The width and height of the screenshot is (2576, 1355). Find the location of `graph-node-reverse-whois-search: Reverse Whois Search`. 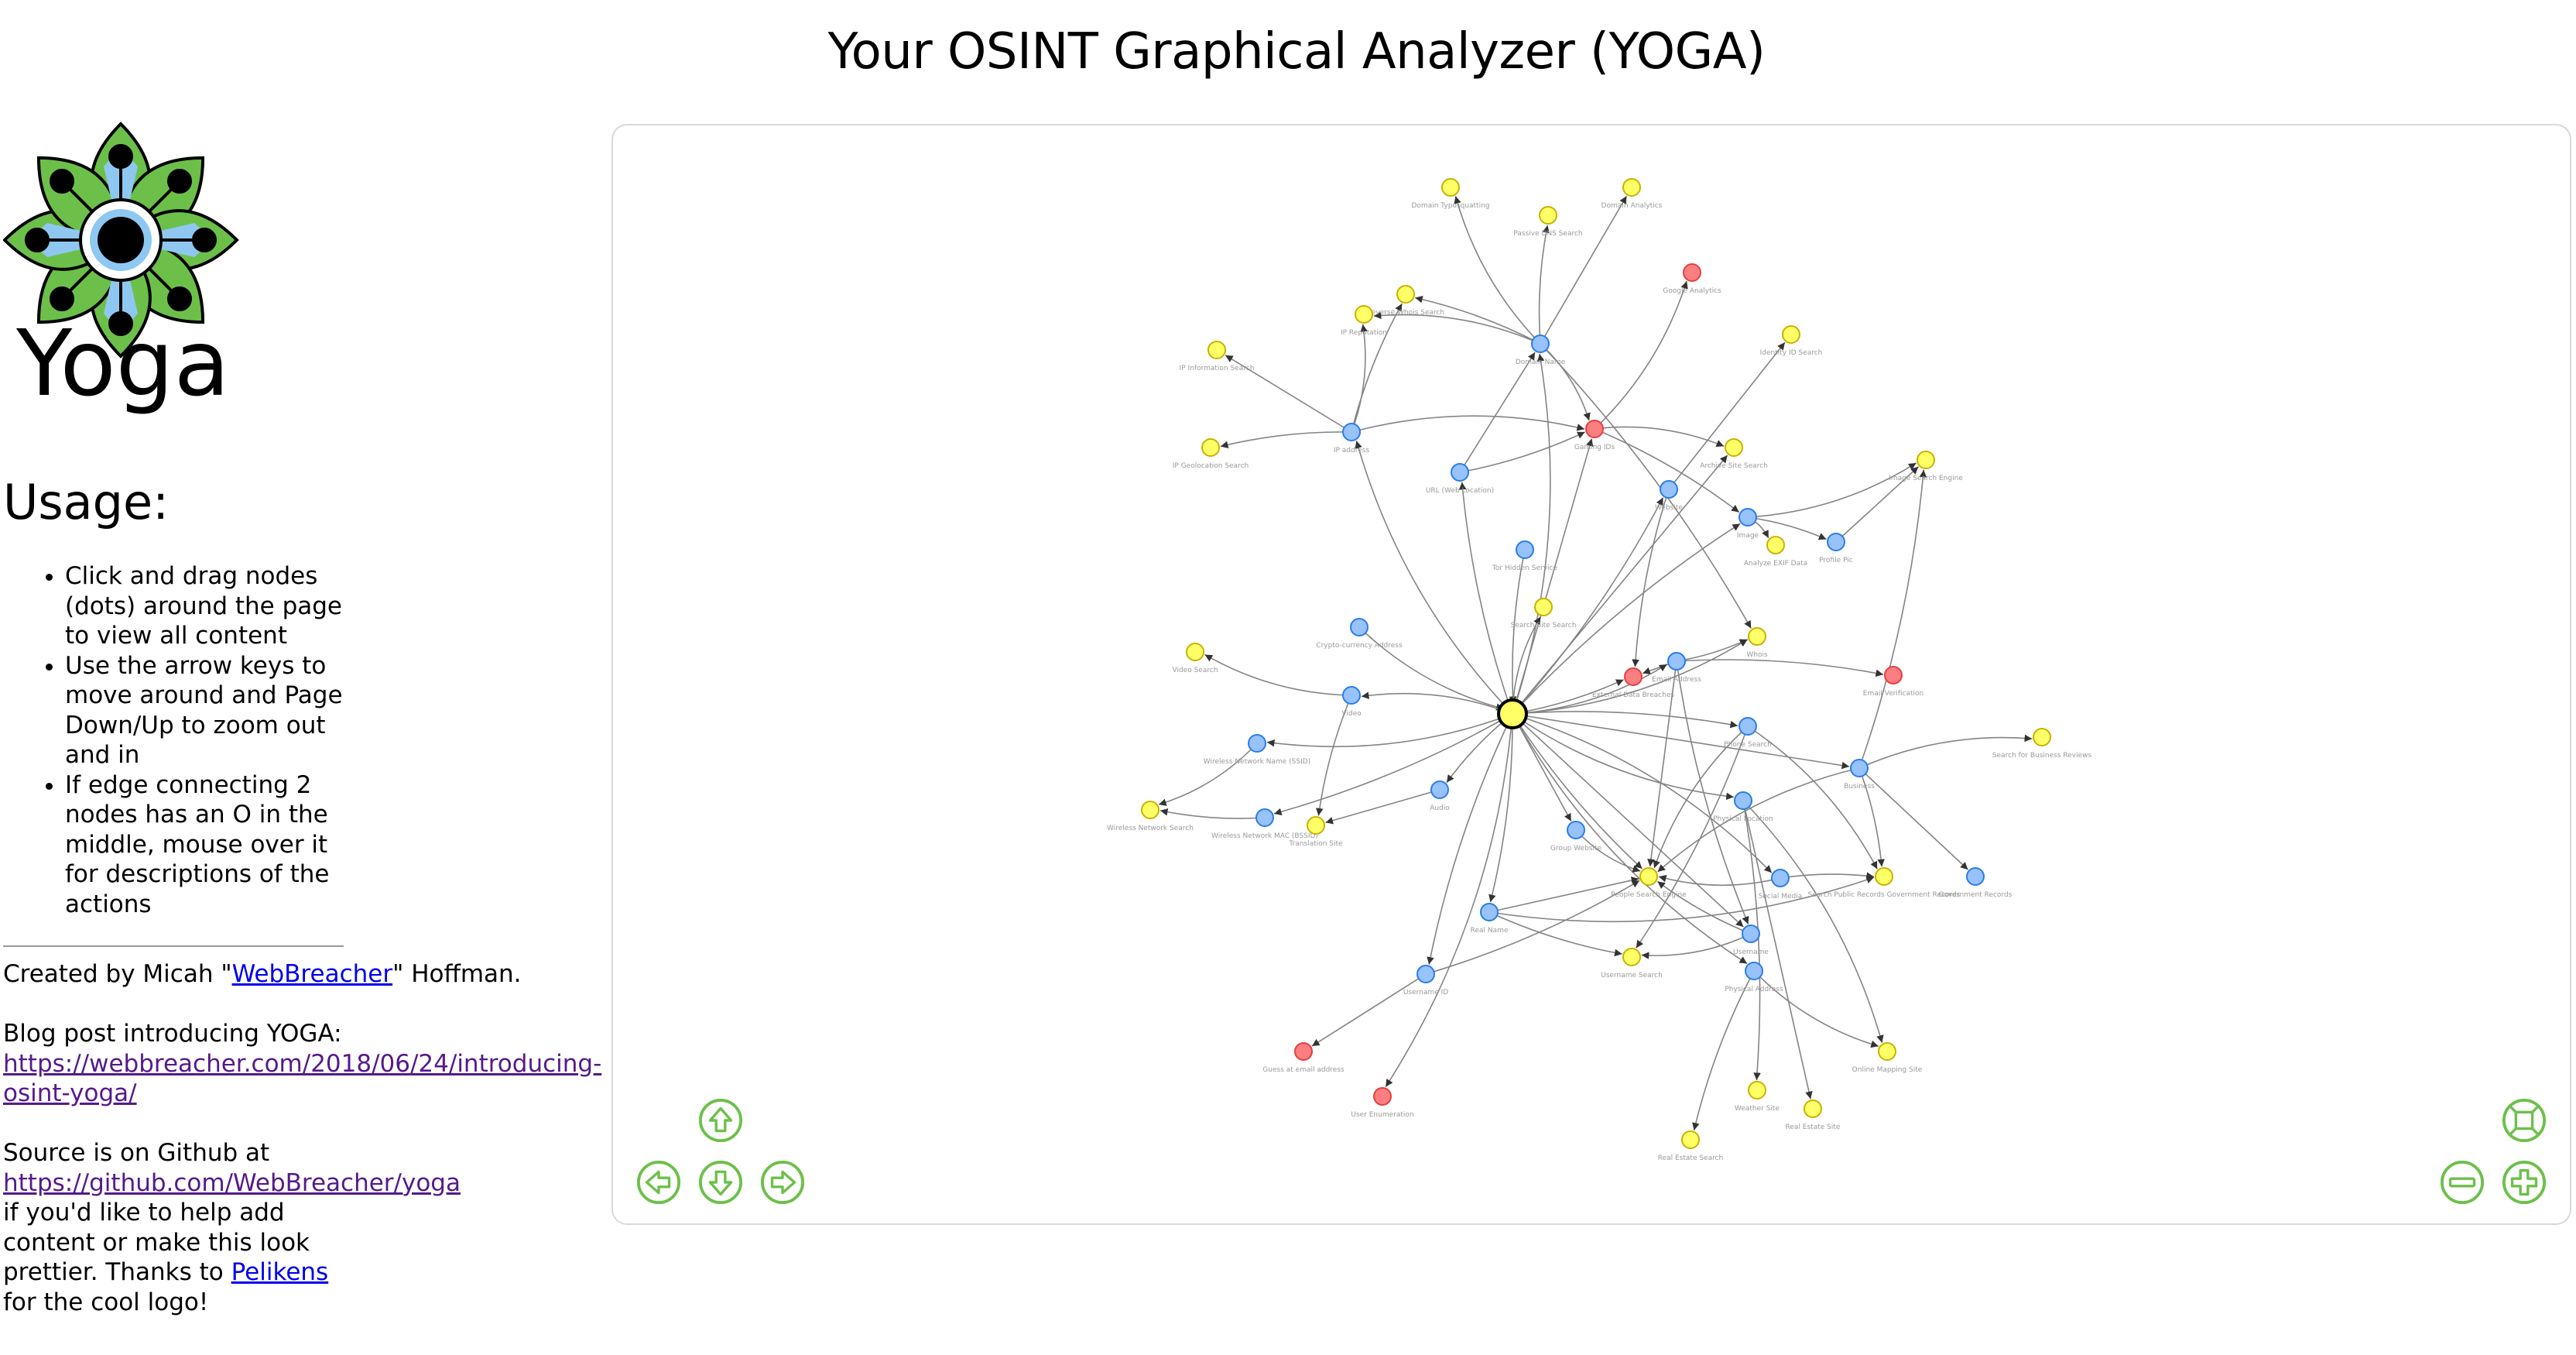

graph-node-reverse-whois-search: Reverse Whois Search is located at coordinates (1405, 301).